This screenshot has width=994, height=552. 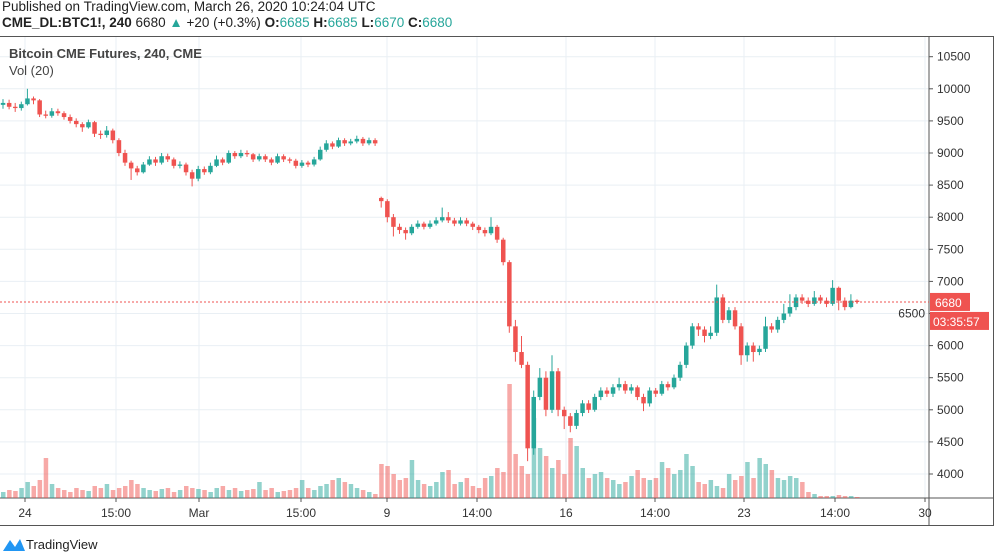 What do you see at coordinates (835, 513) in the screenshot?
I see `x-tick-label: 14:00` at bounding box center [835, 513].